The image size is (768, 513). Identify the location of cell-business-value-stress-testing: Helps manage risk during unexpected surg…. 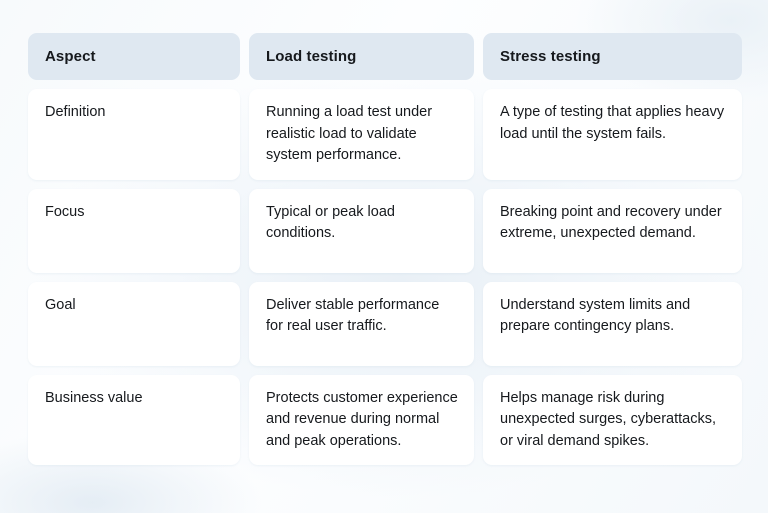
(612, 419).